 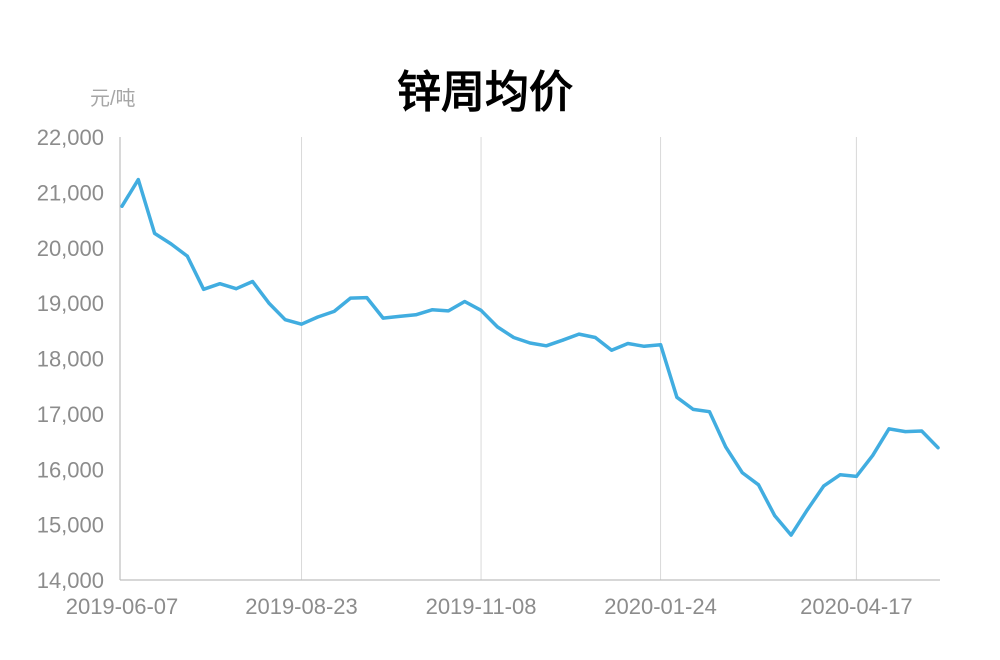 What do you see at coordinates (122, 606) in the screenshot?
I see `x-tick-label: 2019-06-07` at bounding box center [122, 606].